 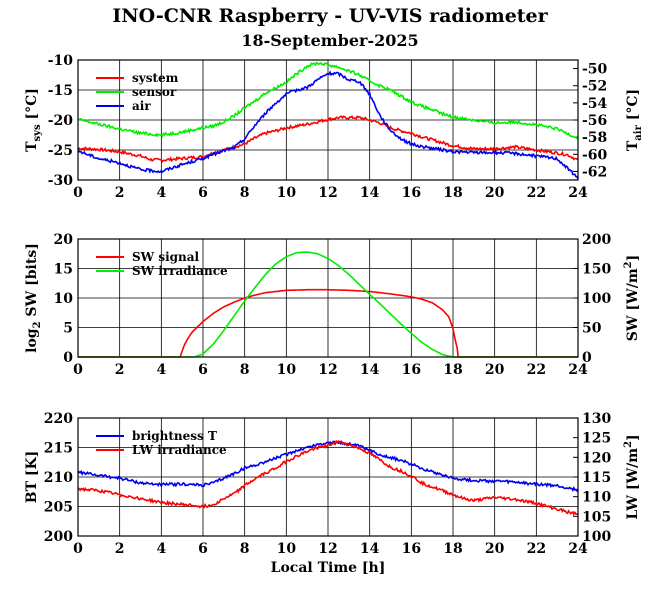 I want to click on y-tick-label: 0, so click(x=68, y=358).